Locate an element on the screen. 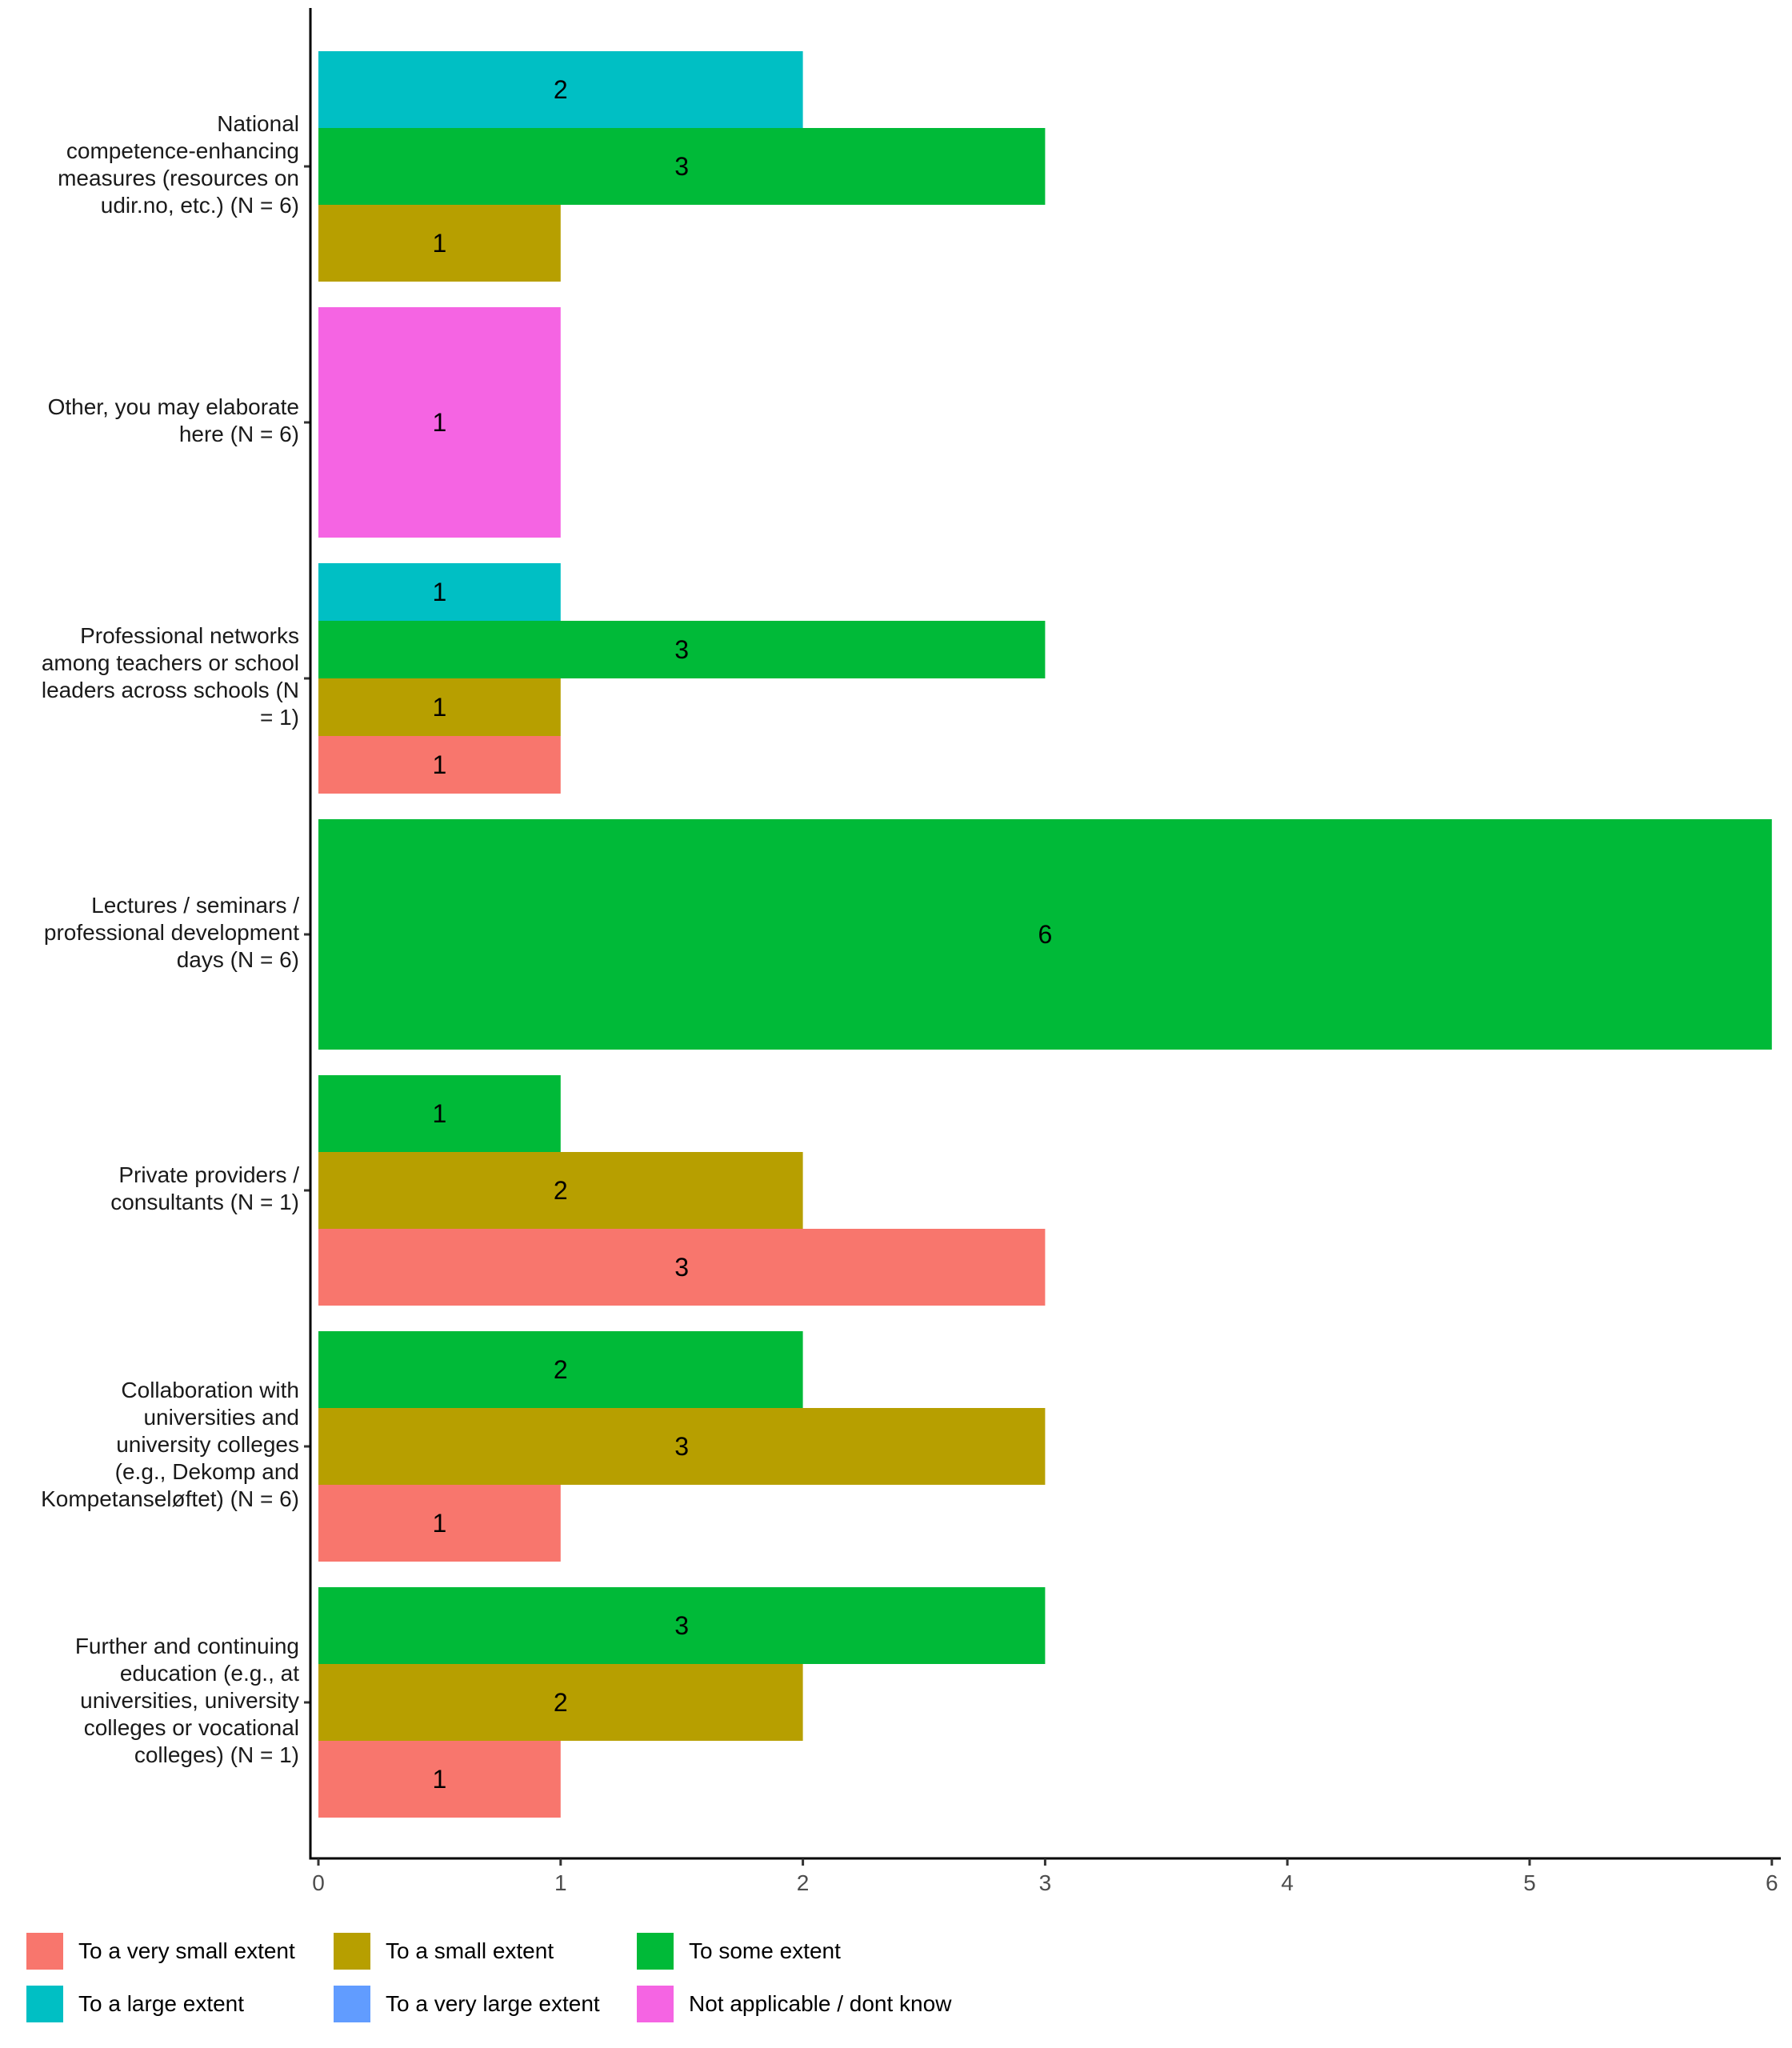 The height and width of the screenshot is (2048, 1792). category-group: 6 is located at coordinates (1045, 934).